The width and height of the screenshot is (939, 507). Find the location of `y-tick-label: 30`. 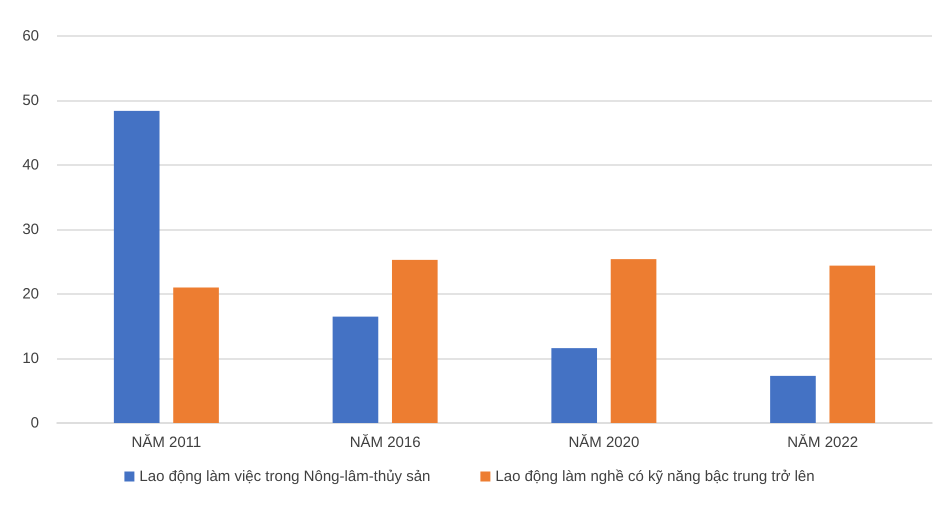

y-tick-label: 30 is located at coordinates (30, 229).